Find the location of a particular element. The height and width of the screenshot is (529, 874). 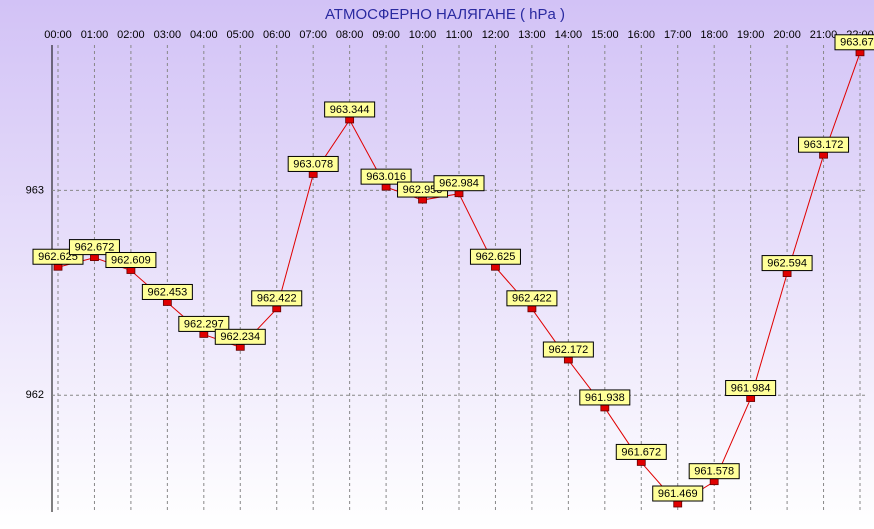

value-label: 963.078 is located at coordinates (313, 164).